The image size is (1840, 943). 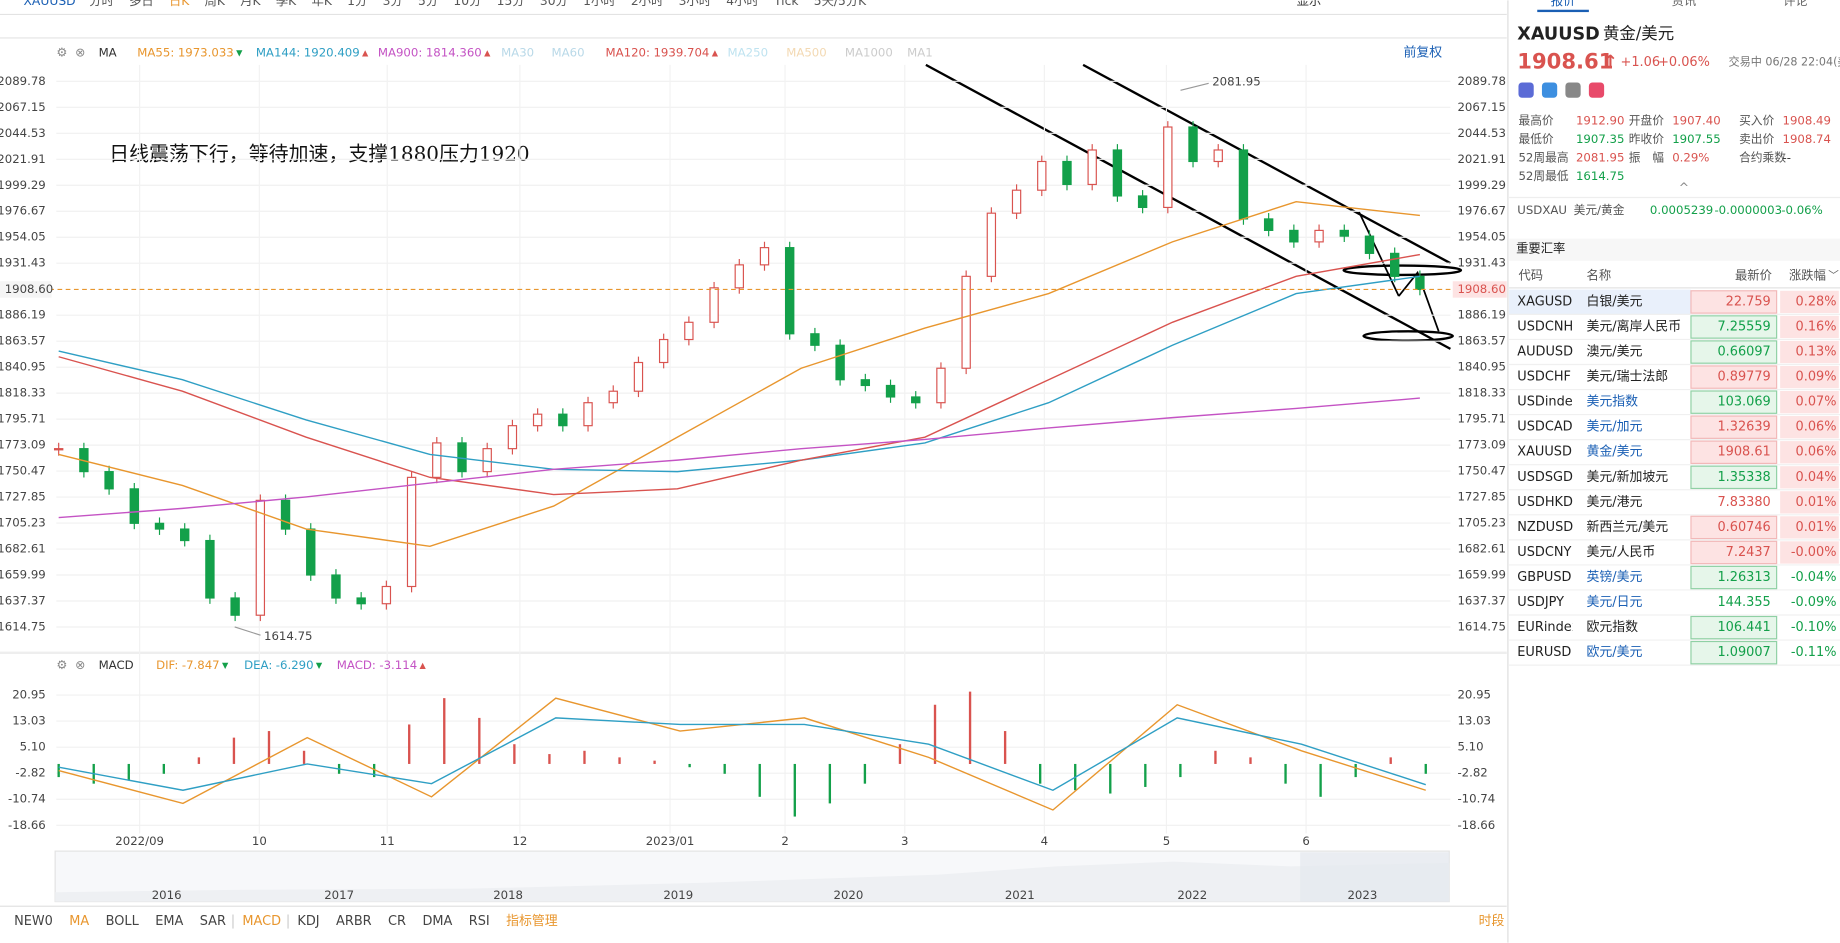 I want to click on period-tab: 1小时, so click(x=599, y=4).